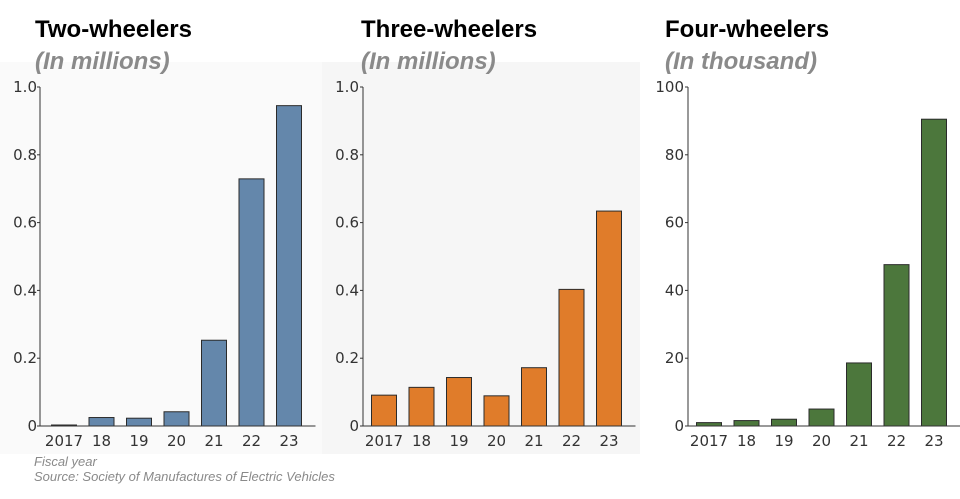 The height and width of the screenshot is (499, 960). What do you see at coordinates (674, 290) in the screenshot?
I see `four-wheelers-y-tick-label: 40` at bounding box center [674, 290].